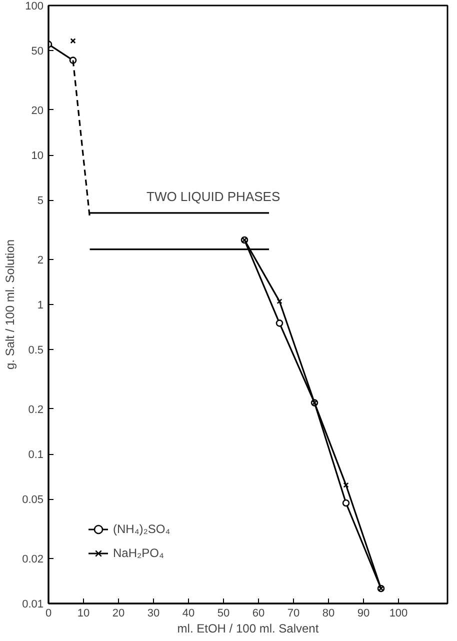  Describe the element at coordinates (328, 614) in the screenshot. I see `x-tick-label: 80` at that location.